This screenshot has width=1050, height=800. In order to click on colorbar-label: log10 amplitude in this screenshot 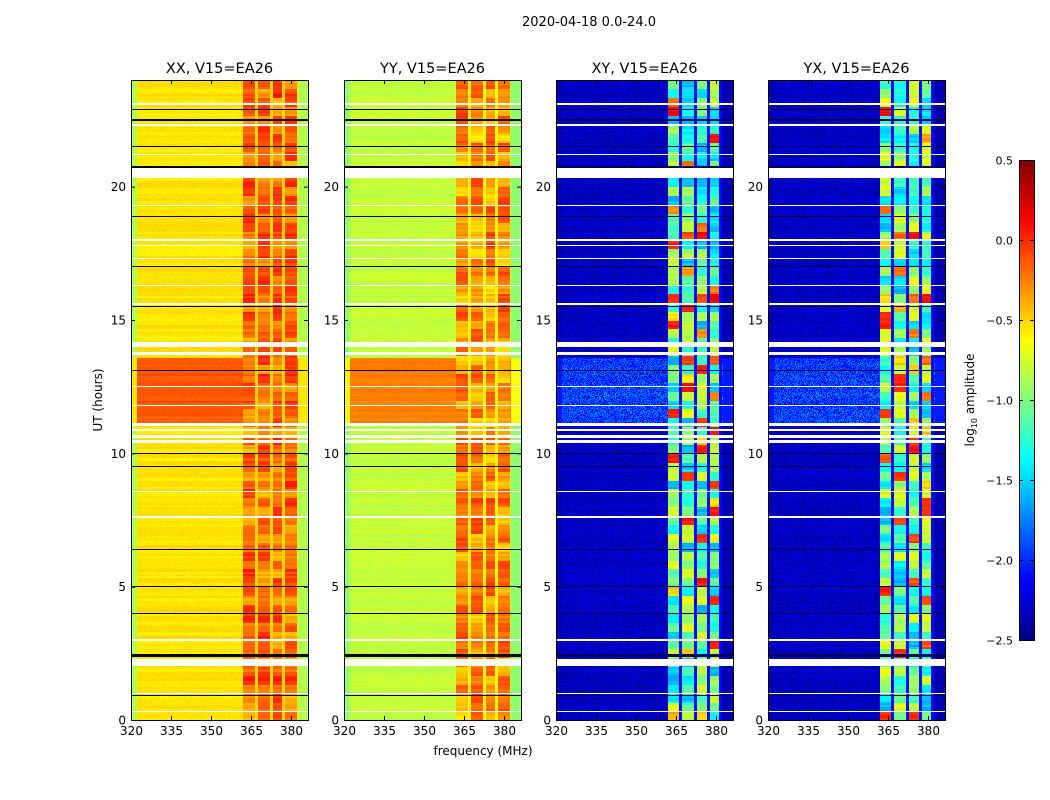, I will do `click(971, 400)`.